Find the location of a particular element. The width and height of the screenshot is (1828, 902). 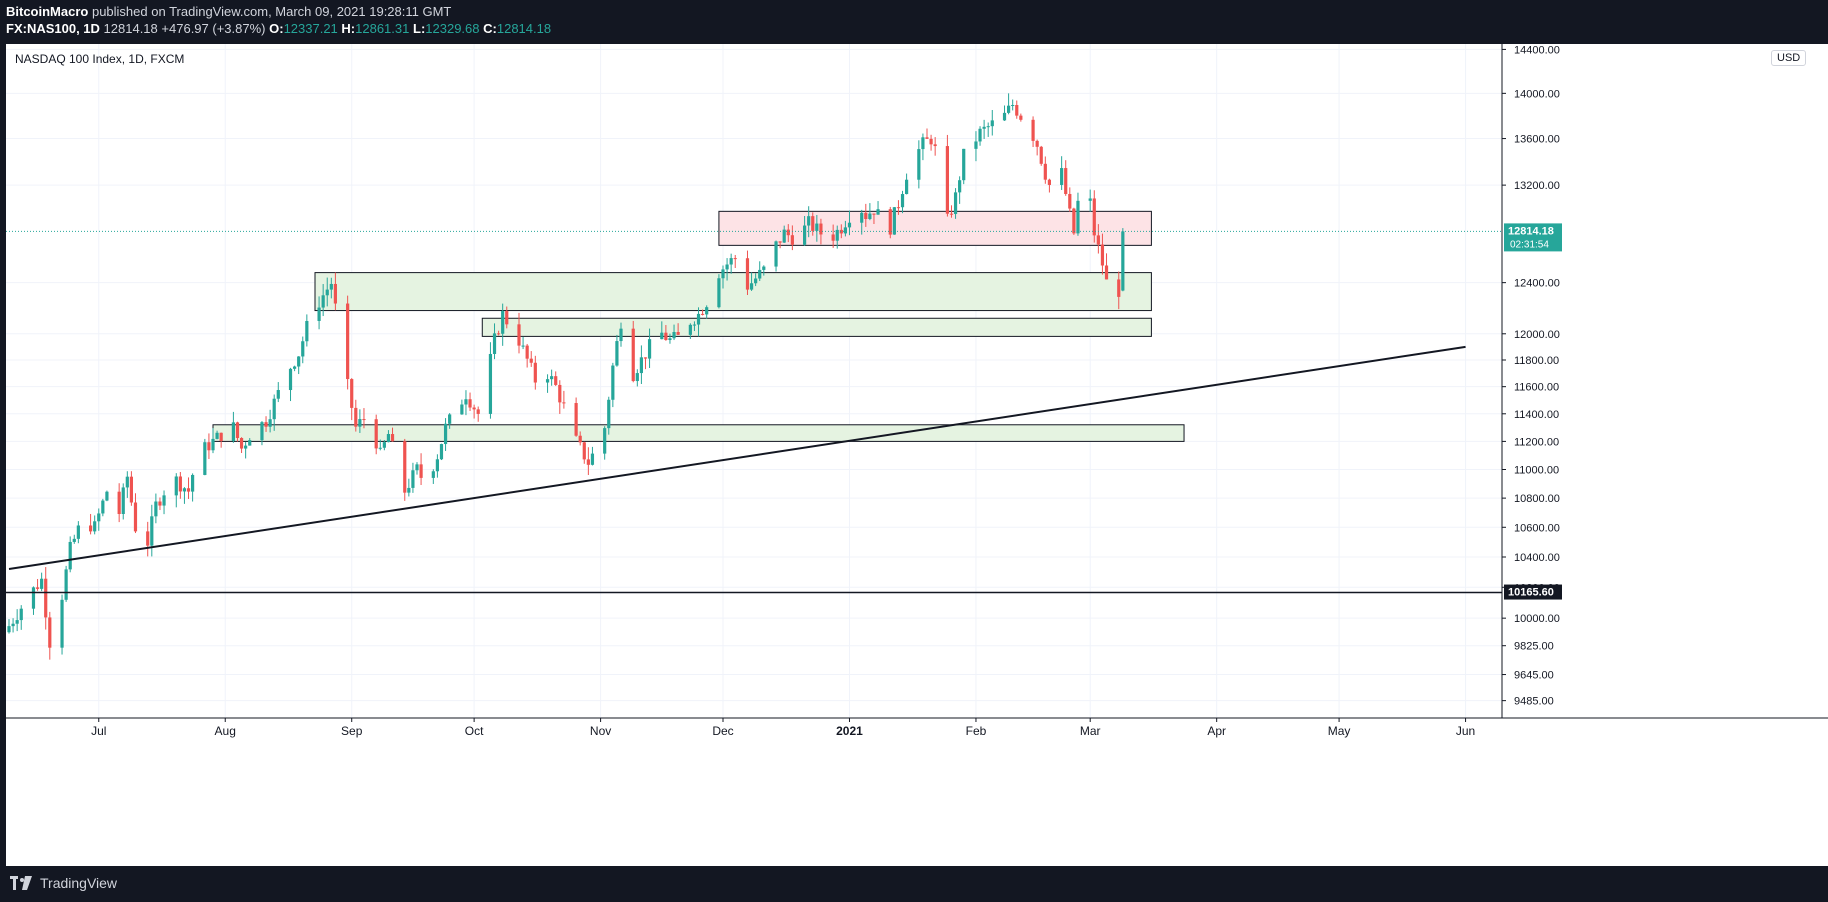

price-tick-label: 14000.00 is located at coordinates (1537, 94).